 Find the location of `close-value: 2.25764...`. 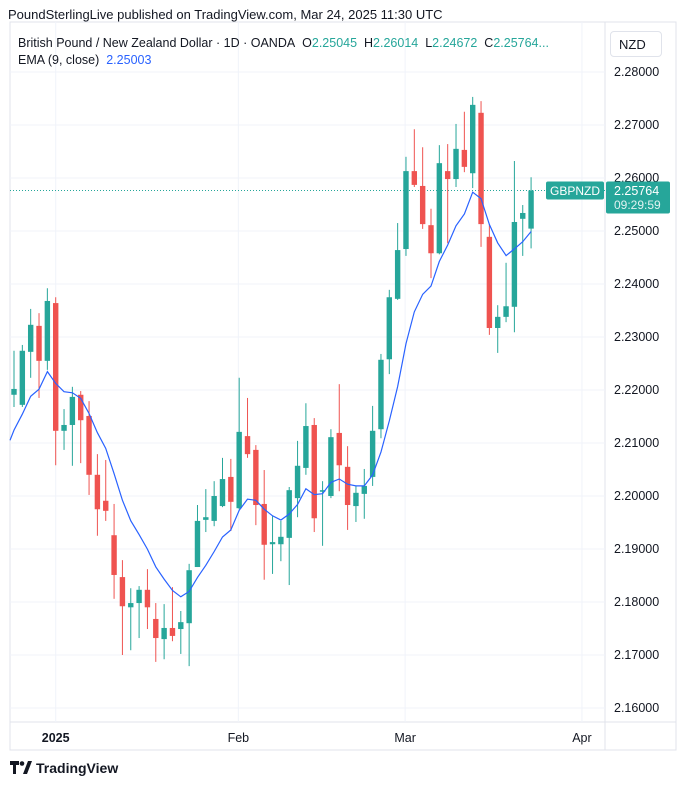

close-value: 2.25764... is located at coordinates (521, 43).